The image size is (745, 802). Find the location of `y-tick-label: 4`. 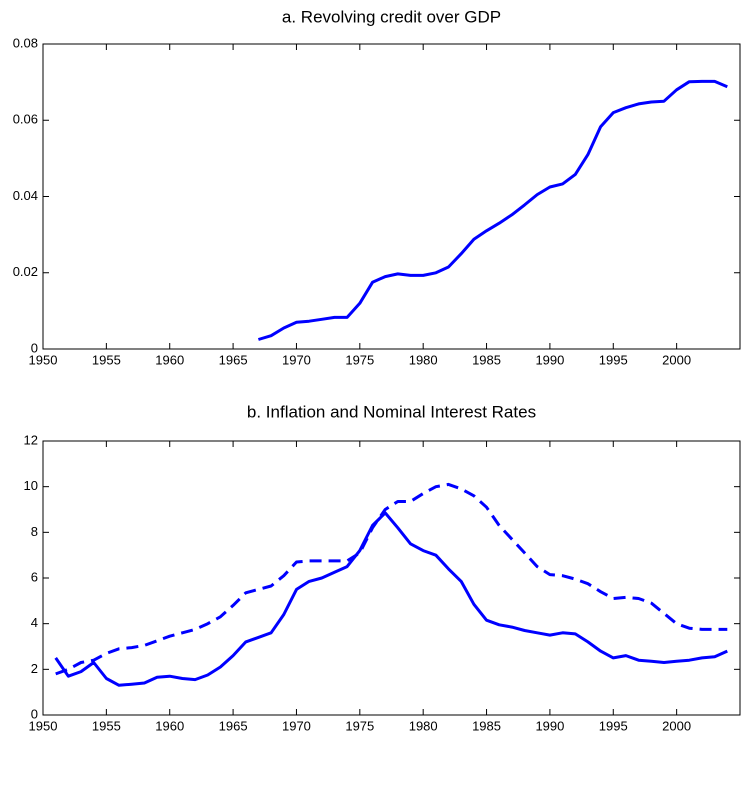

y-tick-label: 4 is located at coordinates (34, 622).